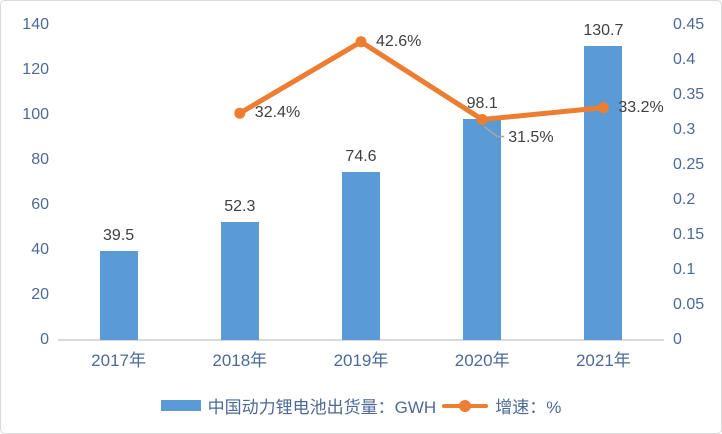  What do you see at coordinates (361, 157) in the screenshot?
I see `bar-value-label: 74.6` at bounding box center [361, 157].